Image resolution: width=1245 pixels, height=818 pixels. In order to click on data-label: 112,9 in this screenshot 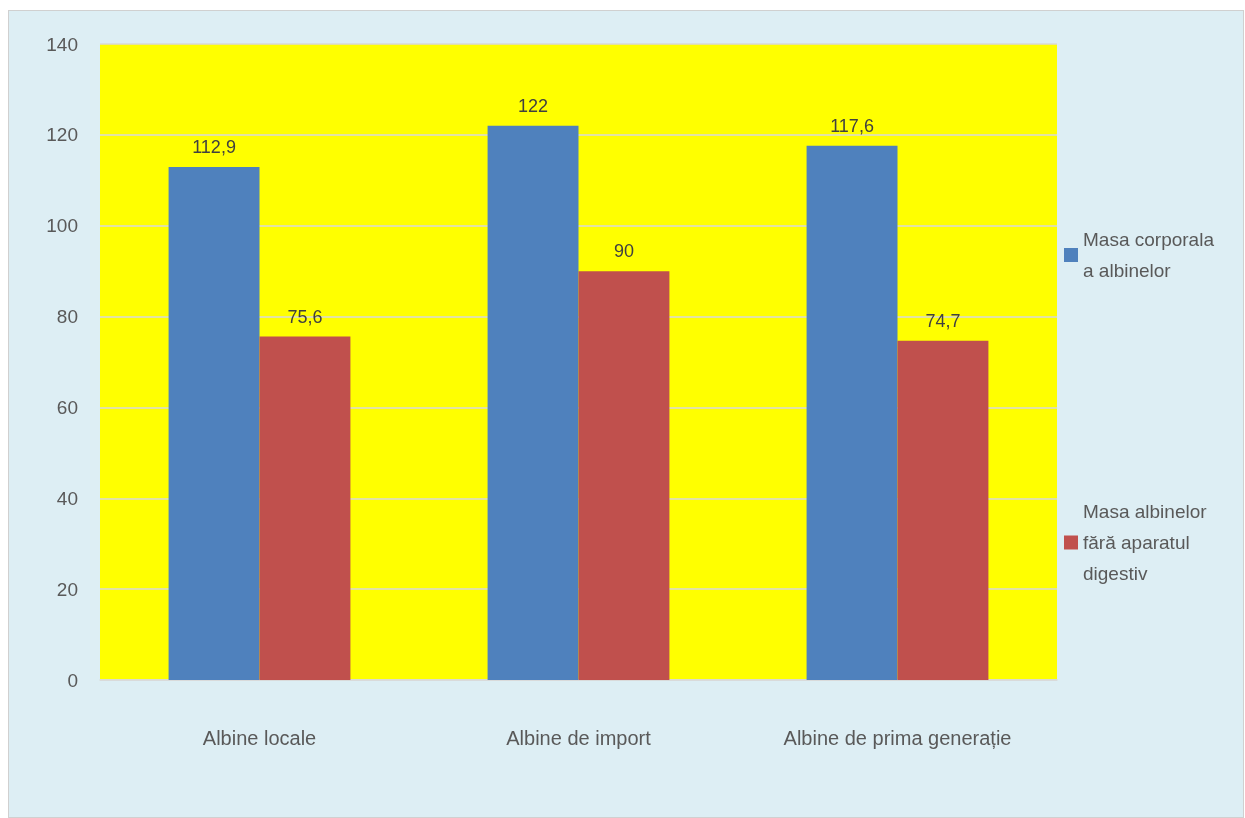, I will do `click(214, 147)`.